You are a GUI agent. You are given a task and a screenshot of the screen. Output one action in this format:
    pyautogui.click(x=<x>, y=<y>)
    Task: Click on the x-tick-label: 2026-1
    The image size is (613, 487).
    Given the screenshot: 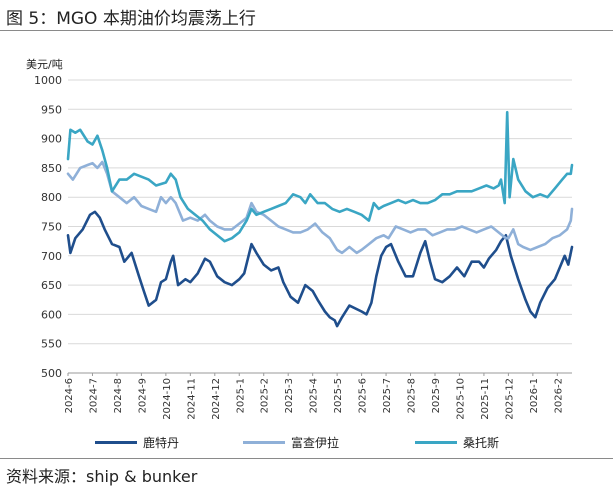 What is the action you would take?
    pyautogui.click(x=534, y=395)
    